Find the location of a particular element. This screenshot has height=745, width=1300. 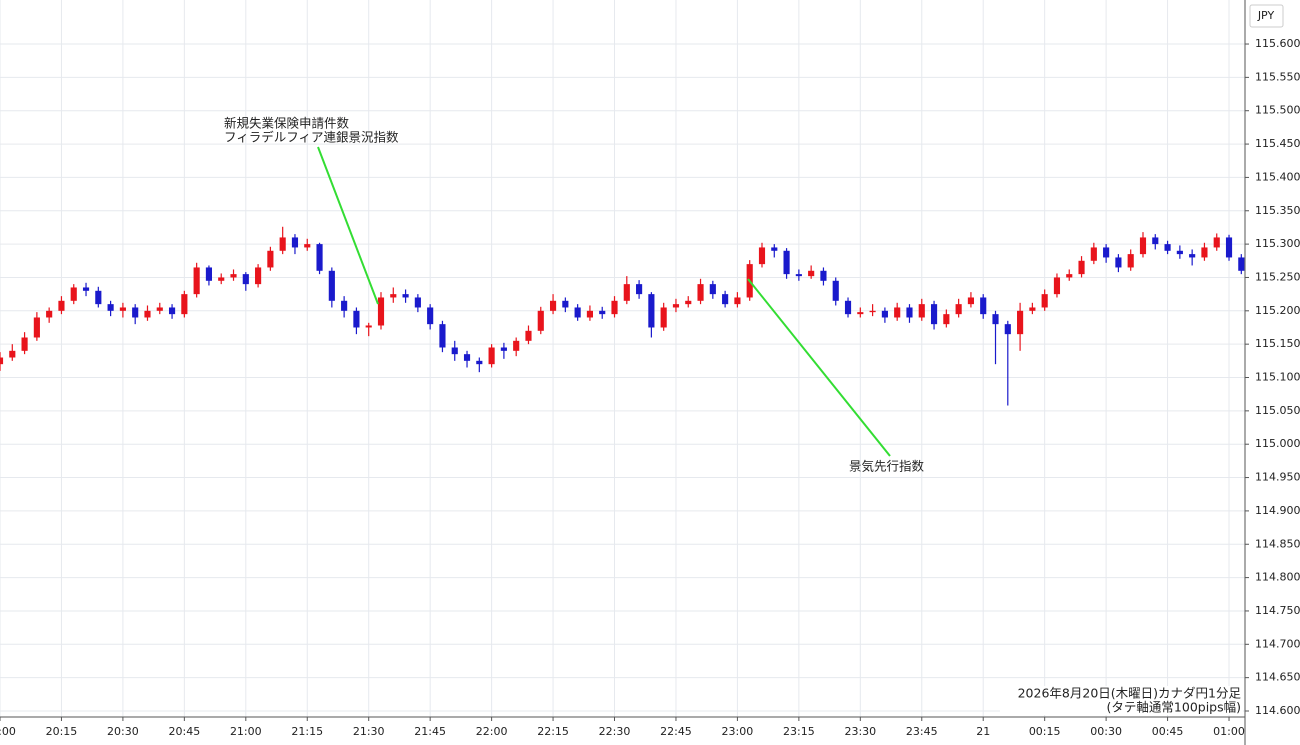

y-tick-label: 114.650 is located at coordinates (1277, 677).